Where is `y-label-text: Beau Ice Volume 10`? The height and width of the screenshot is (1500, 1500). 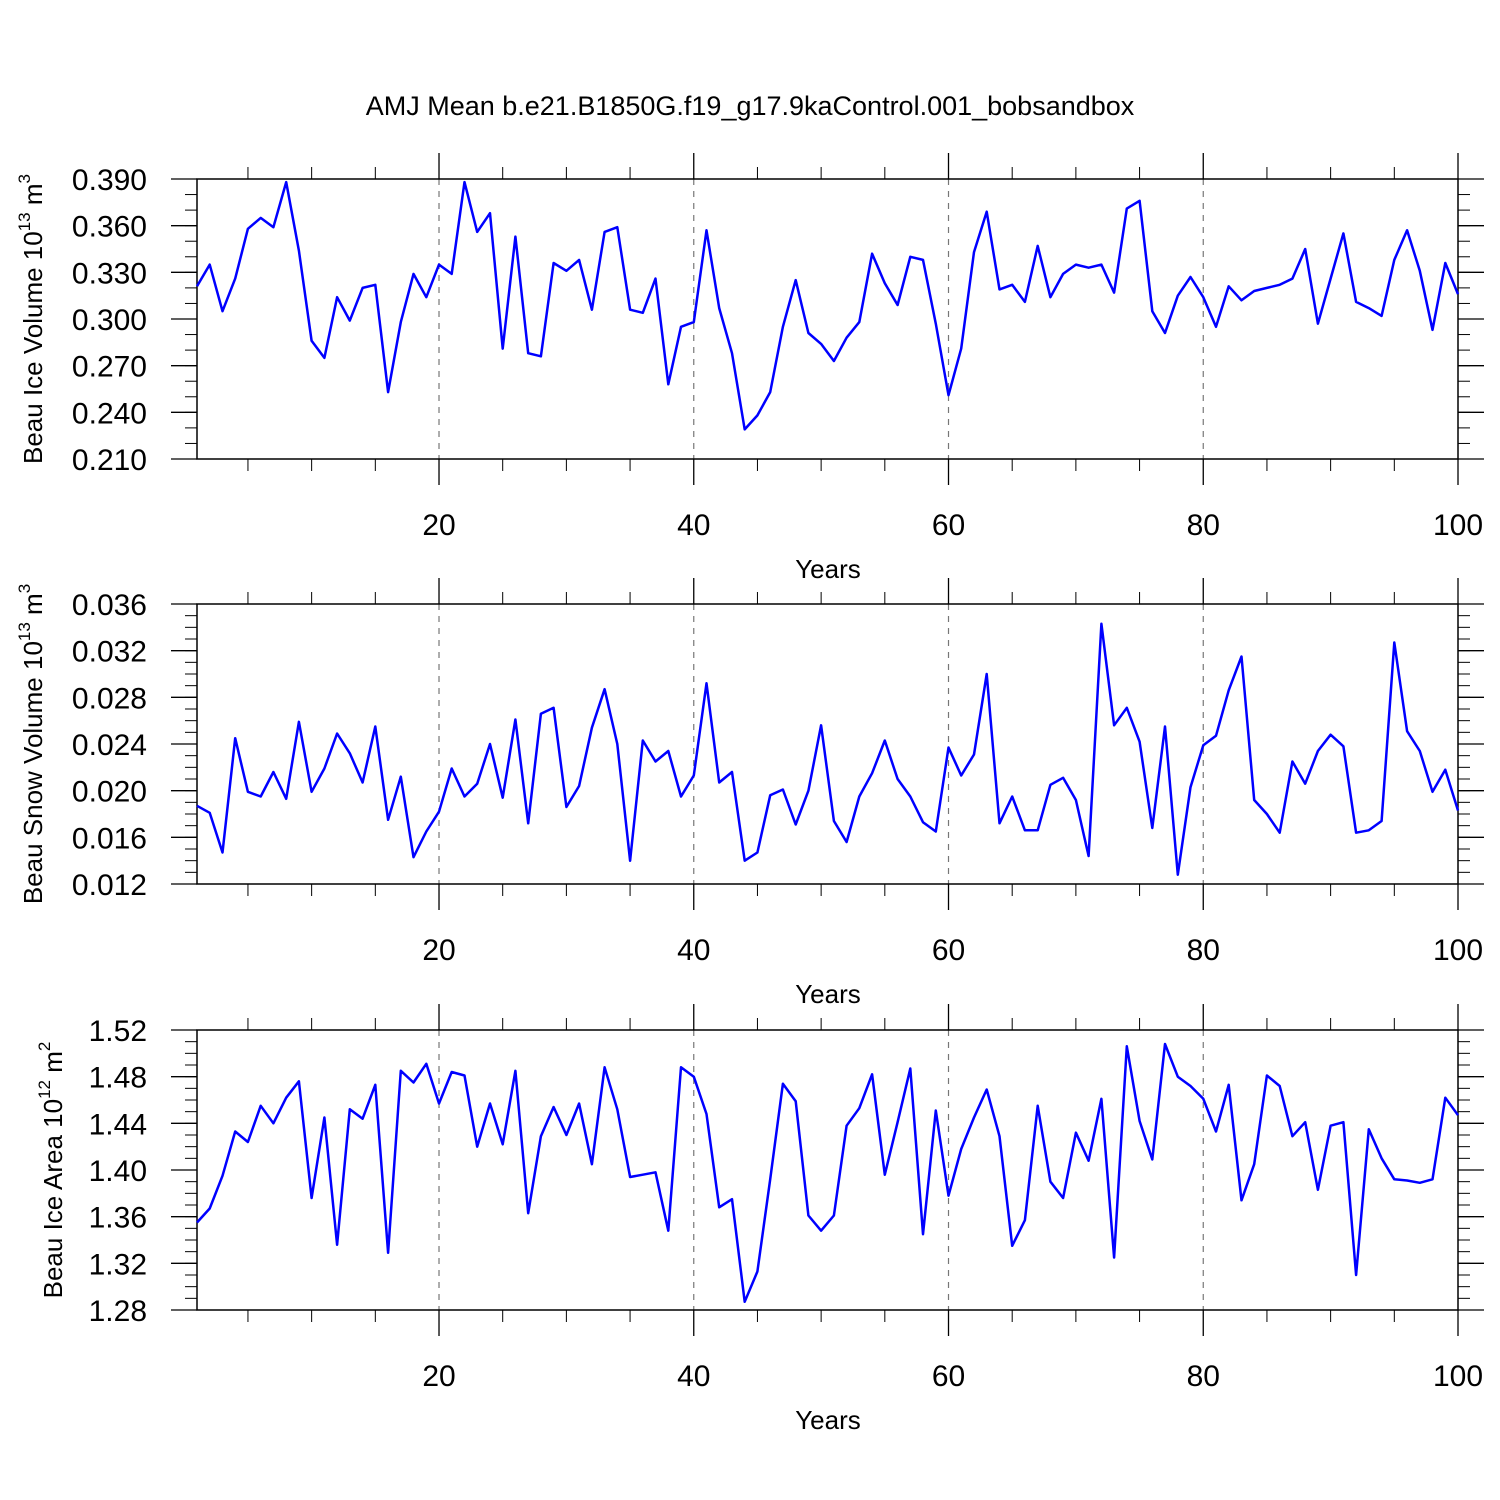
y-label-text: Beau Ice Volume 10 is located at coordinates (33, 347).